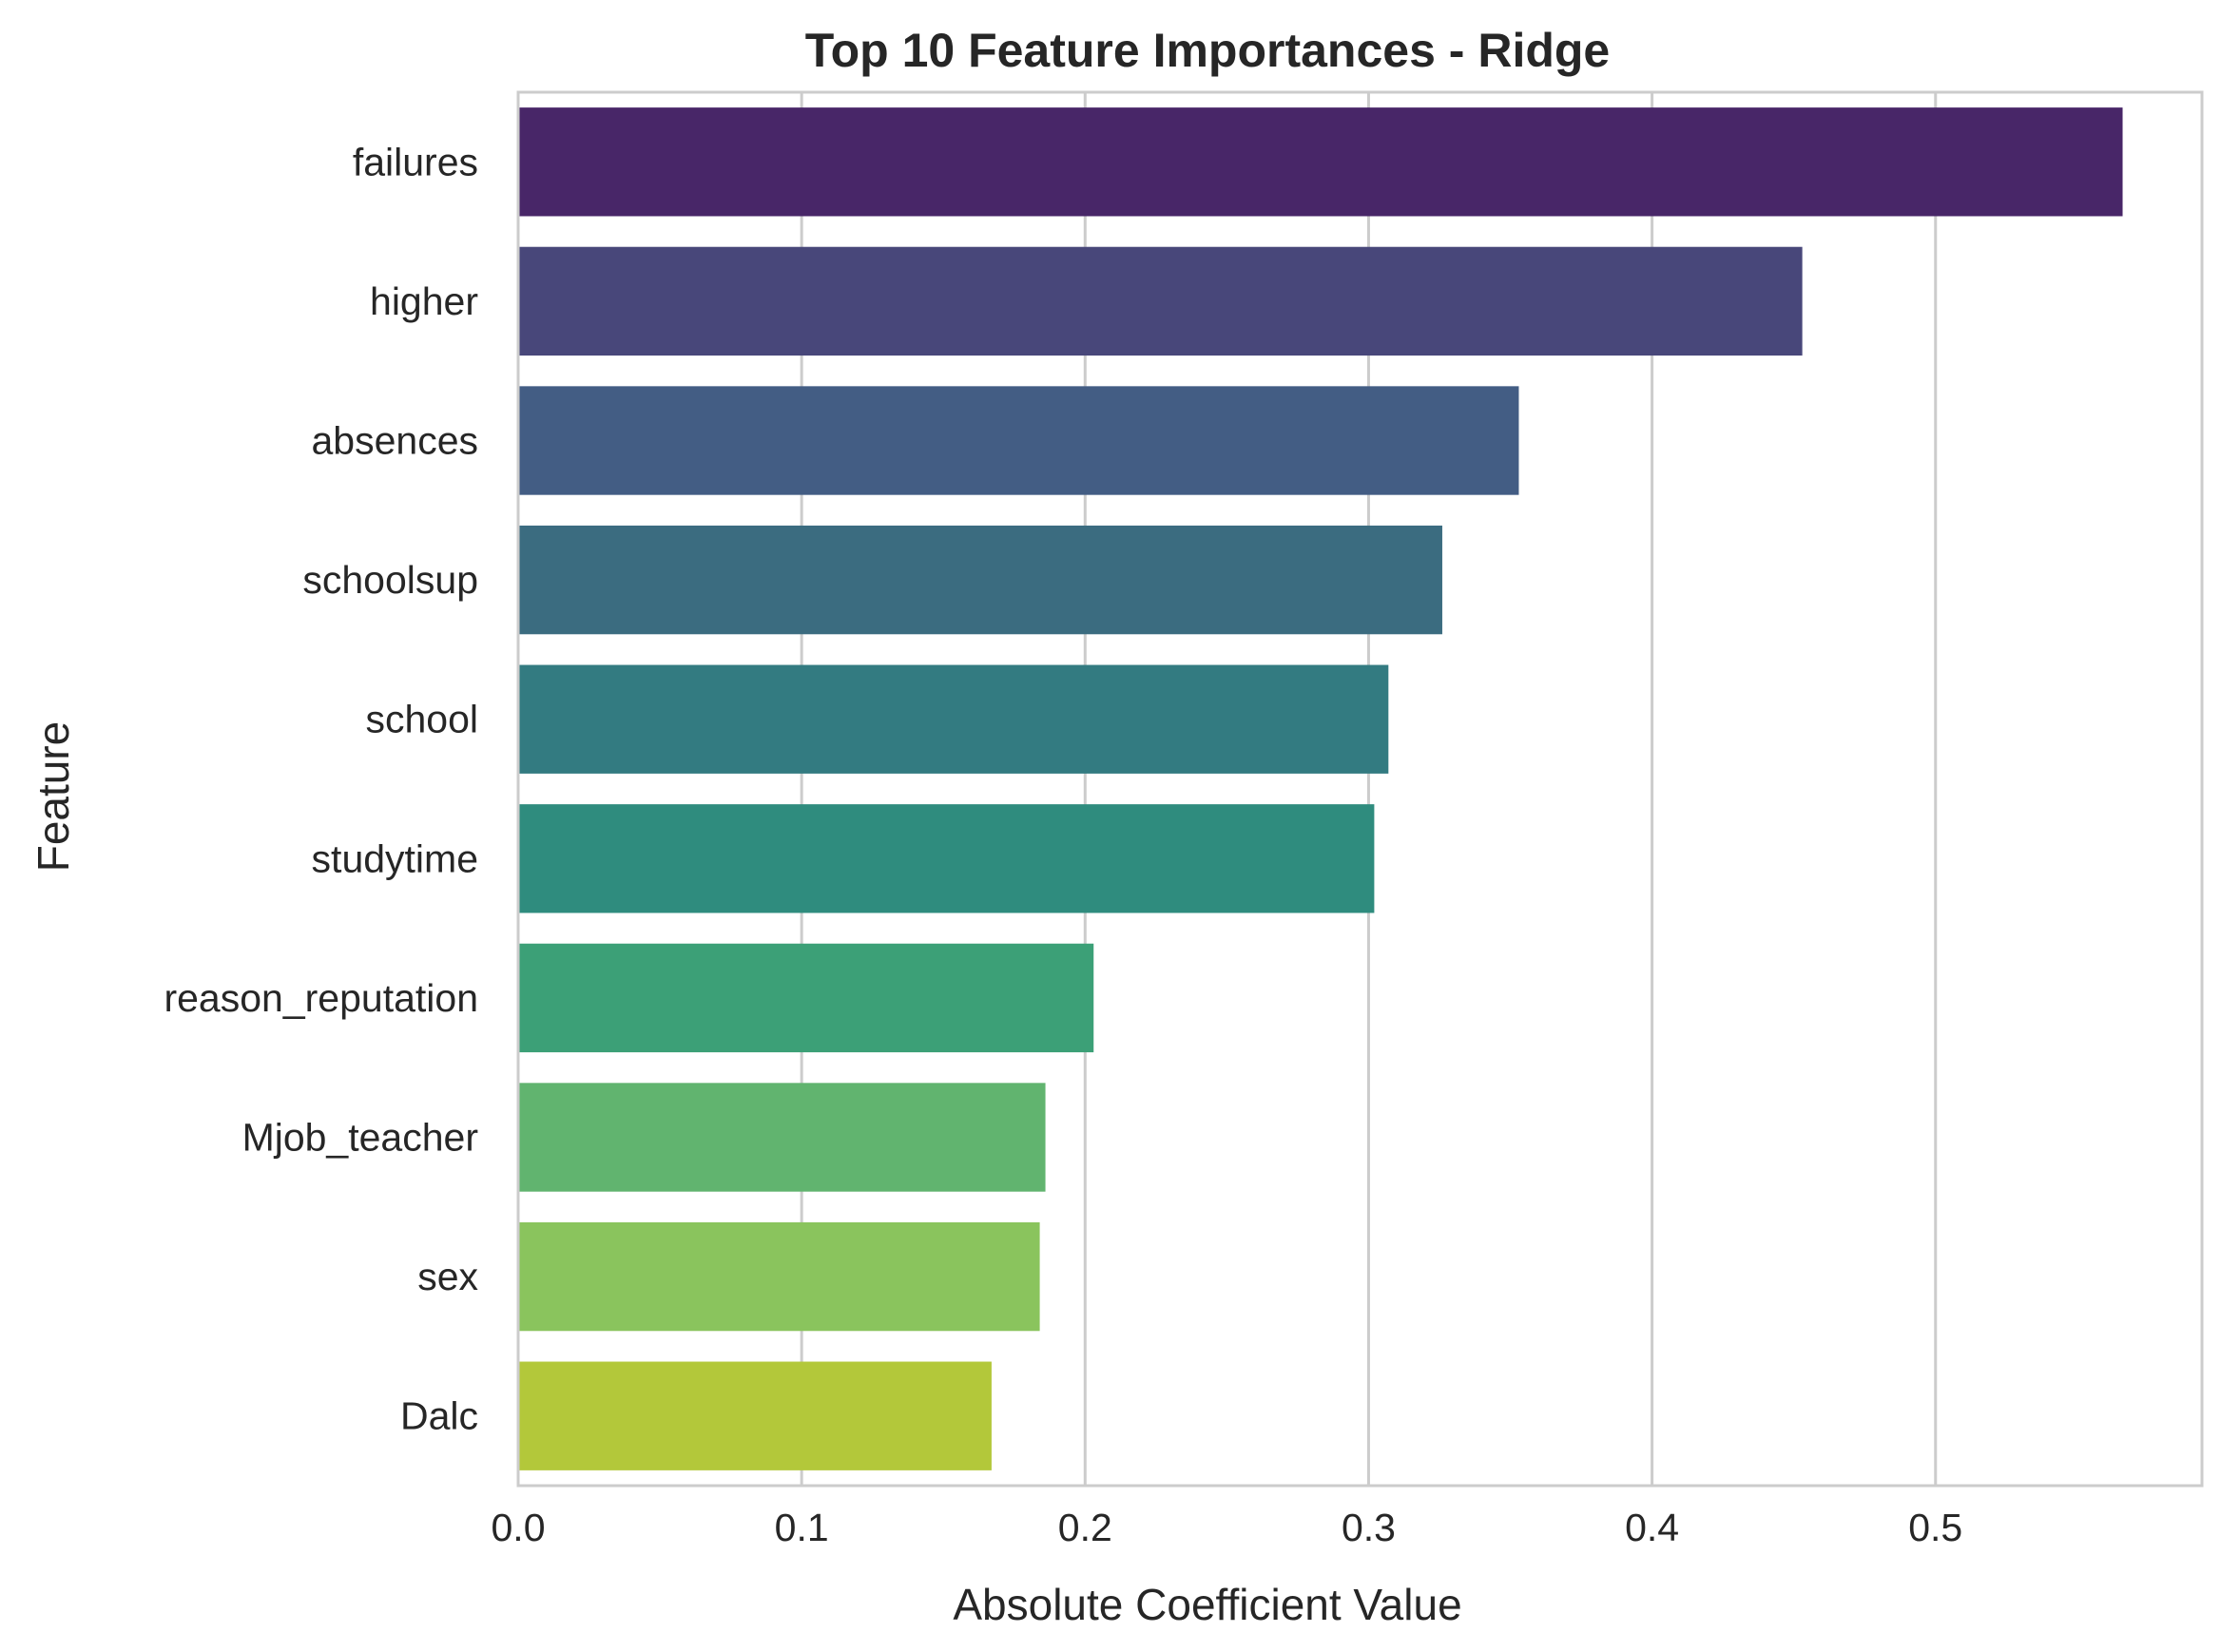  Describe the element at coordinates (1369, 1527) in the screenshot. I see `x-tick-label: 0.3` at that location.